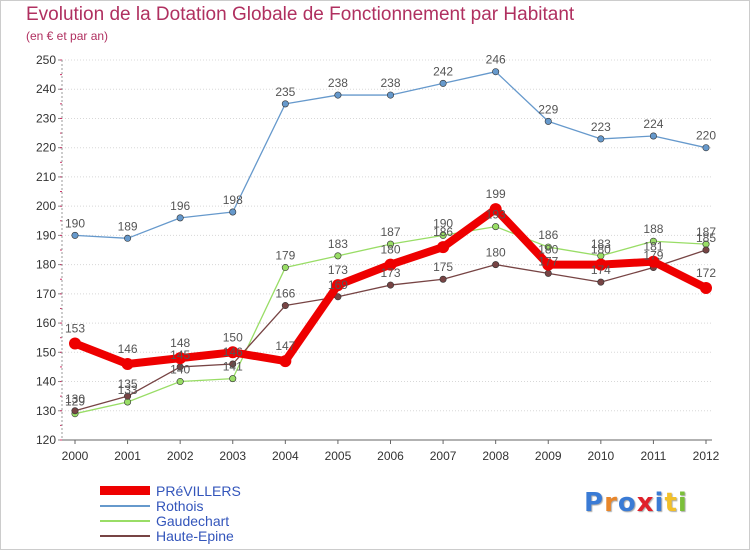 This screenshot has height=550, width=750. What do you see at coordinates (390, 456) in the screenshot?
I see `x-tick-label: 2006` at bounding box center [390, 456].